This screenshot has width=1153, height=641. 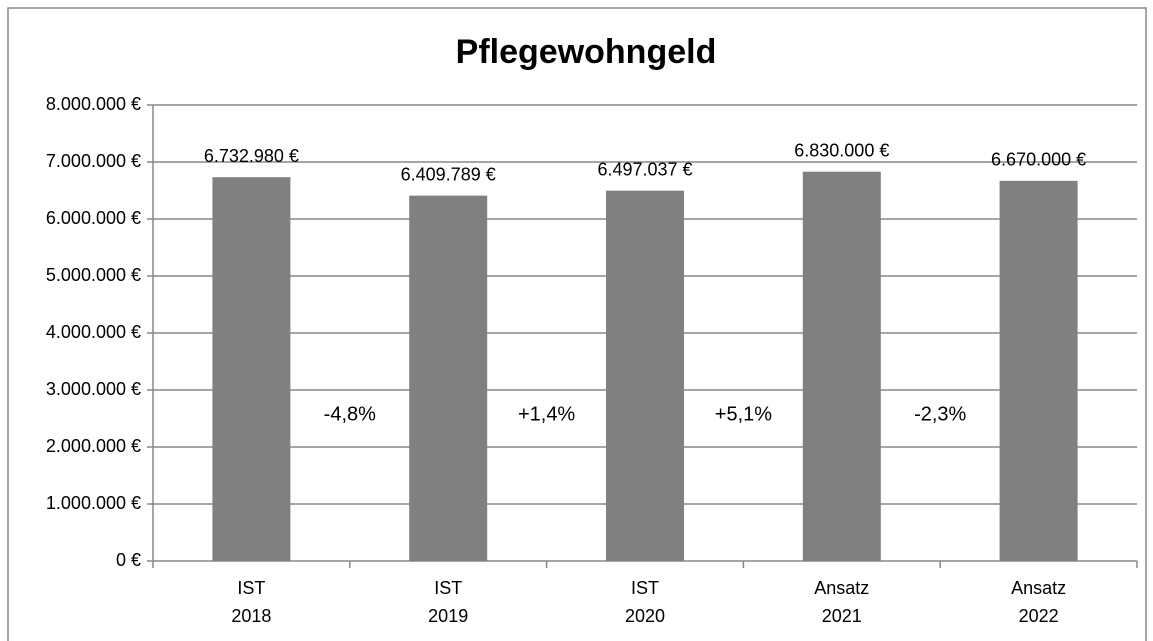 I want to click on annotation: +1,4%, so click(x=546, y=414).